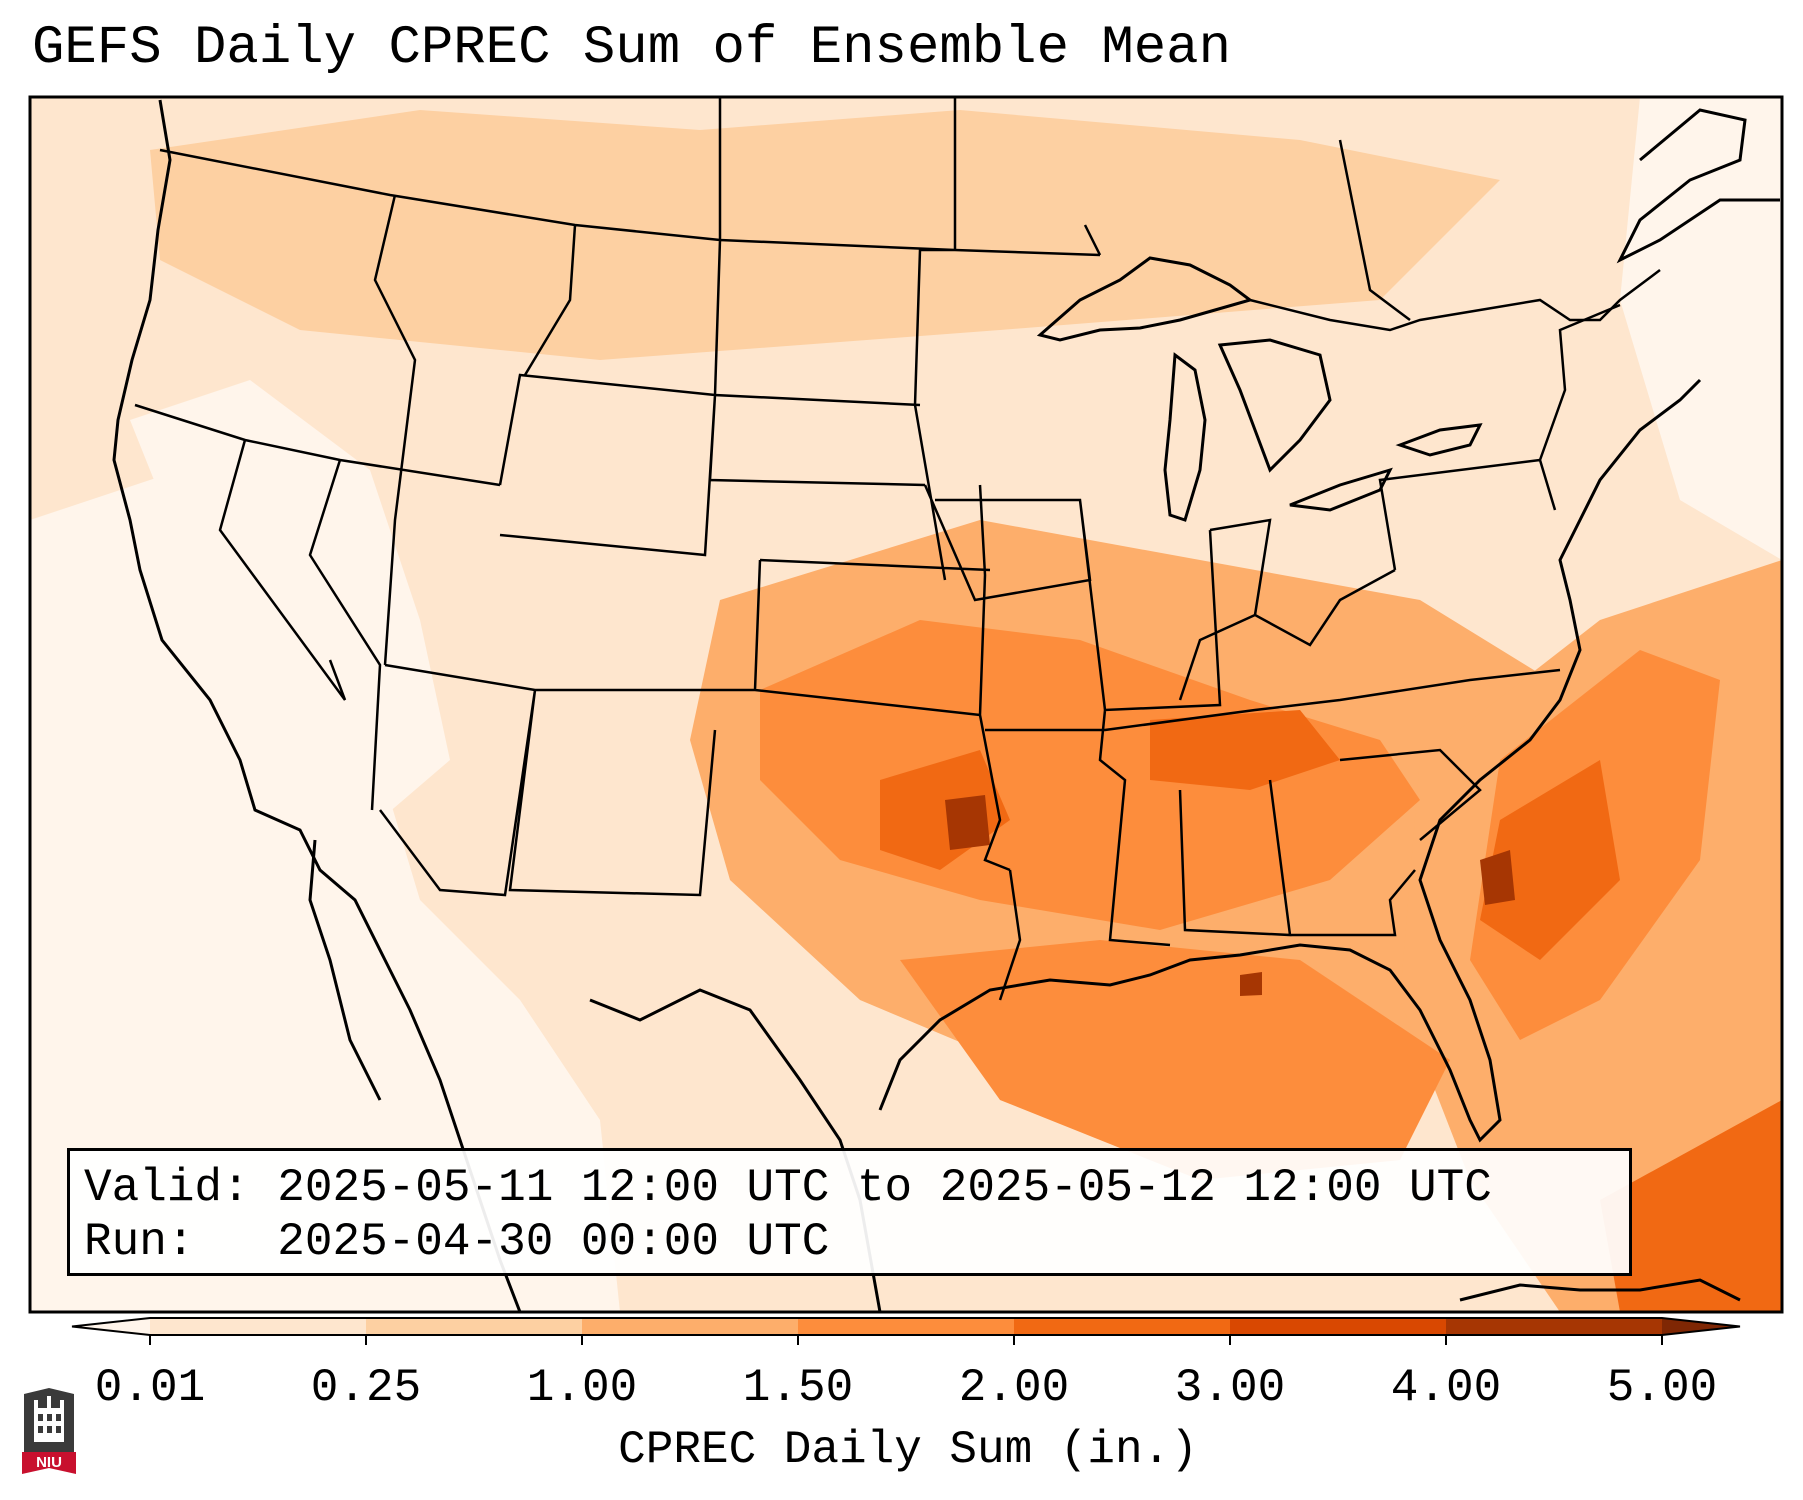 The width and height of the screenshot is (1803, 1500). What do you see at coordinates (1014, 1388) in the screenshot?
I see `colorbar-tick-label: 2.00` at bounding box center [1014, 1388].